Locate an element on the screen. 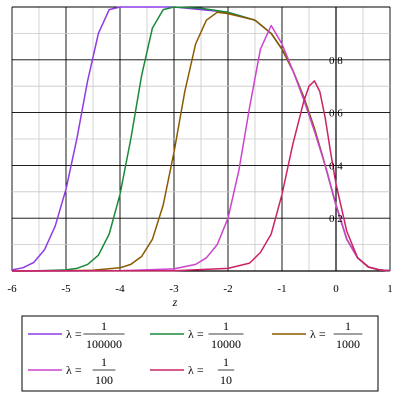 The width and height of the screenshot is (400, 400). y-tick-label: 0.2 is located at coordinates (336, 219).